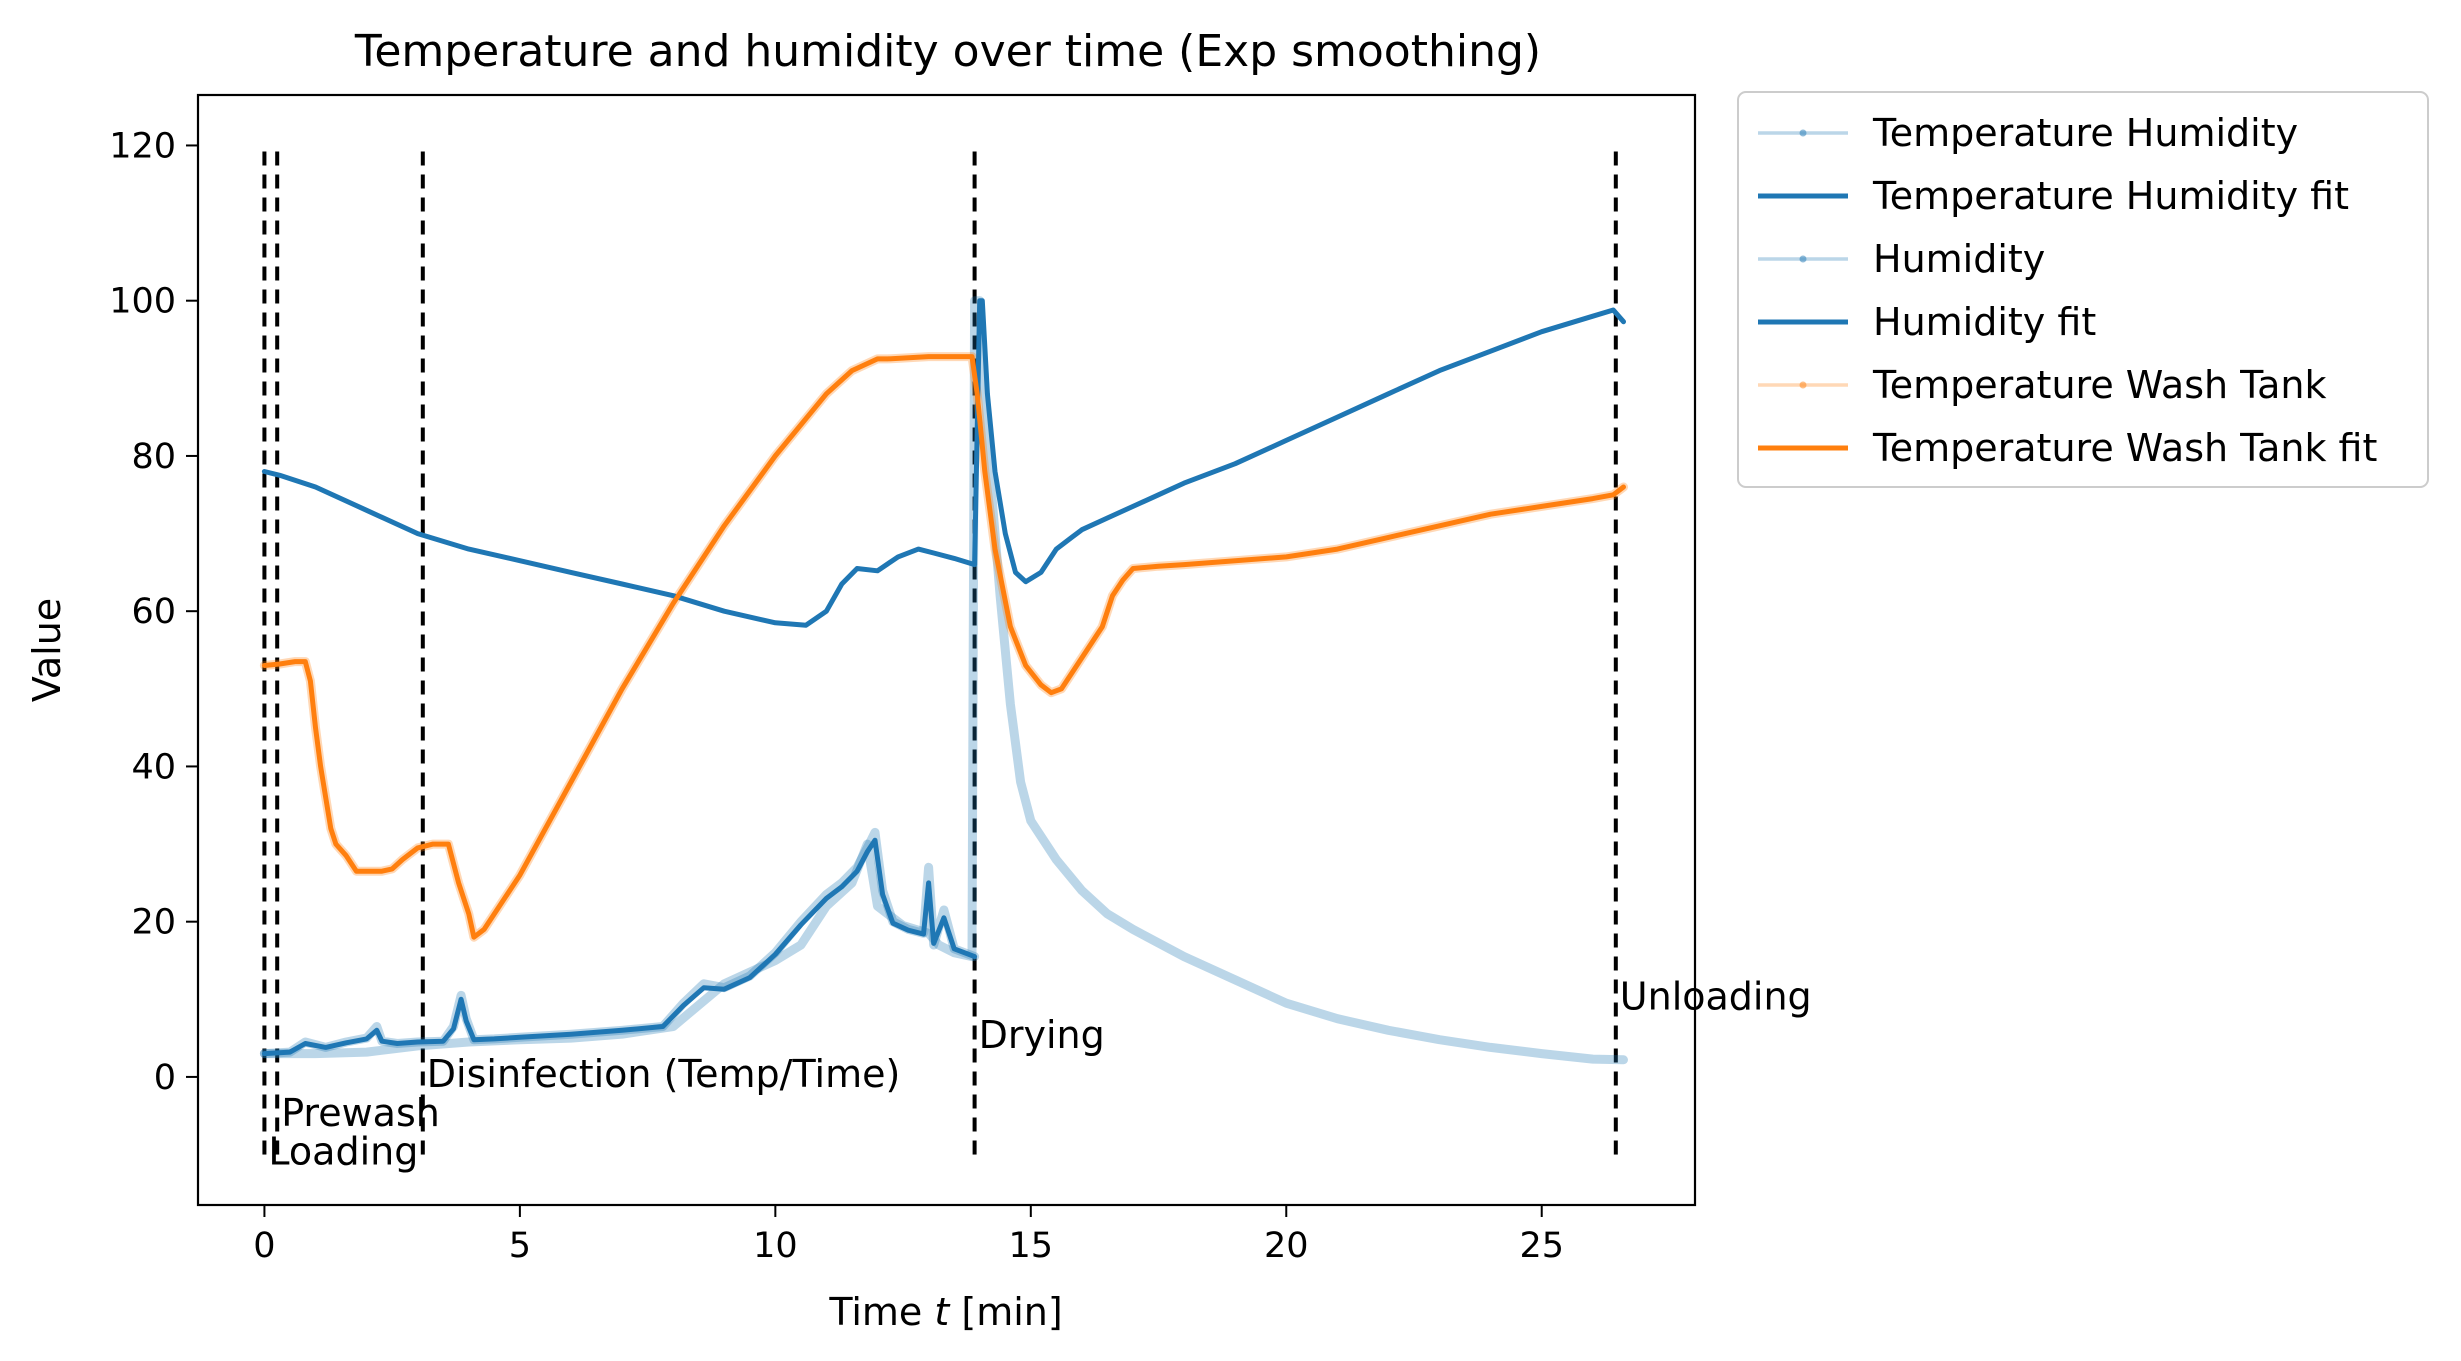 Image resolution: width=2461 pixels, height=1361 pixels. What do you see at coordinates (360, 1113) in the screenshot?
I see `phase-label: Prewash` at bounding box center [360, 1113].